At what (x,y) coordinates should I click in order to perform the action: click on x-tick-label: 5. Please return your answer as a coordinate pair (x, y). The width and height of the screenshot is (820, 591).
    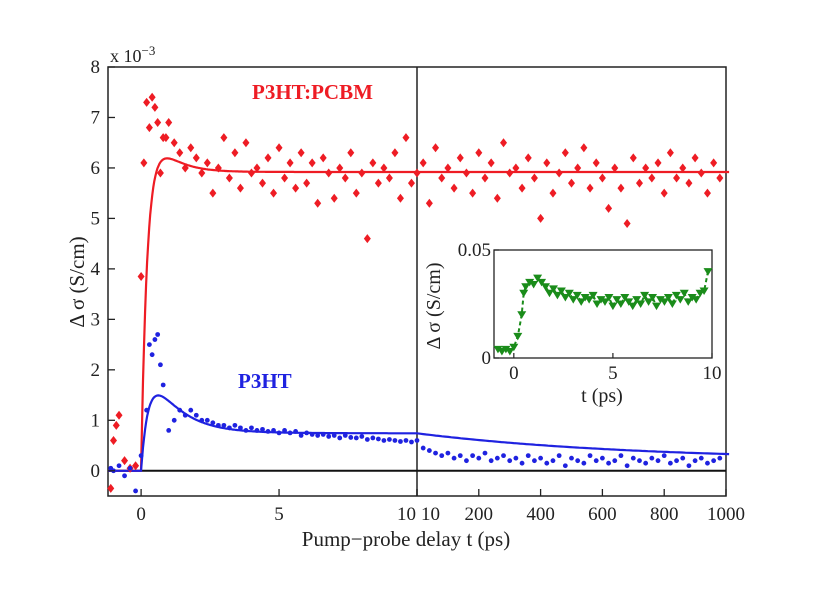
    Looking at the image, I should click on (279, 514).